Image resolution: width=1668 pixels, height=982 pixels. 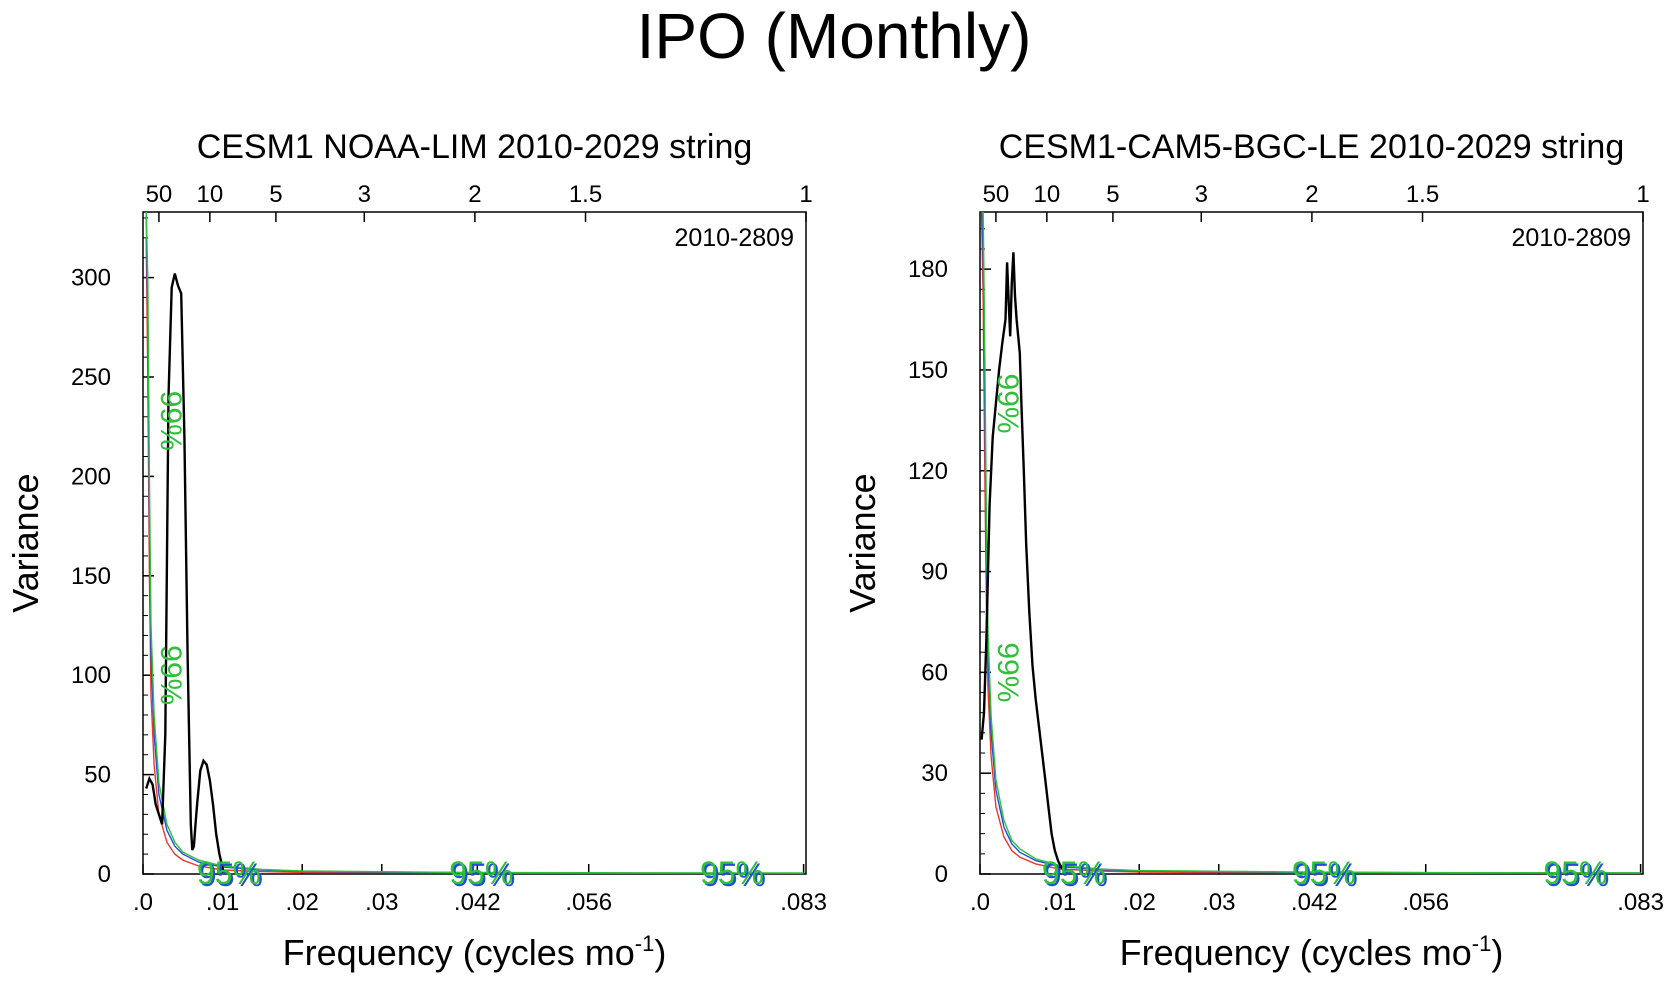 I want to click on y-tick-label: 180, so click(x=928, y=269).